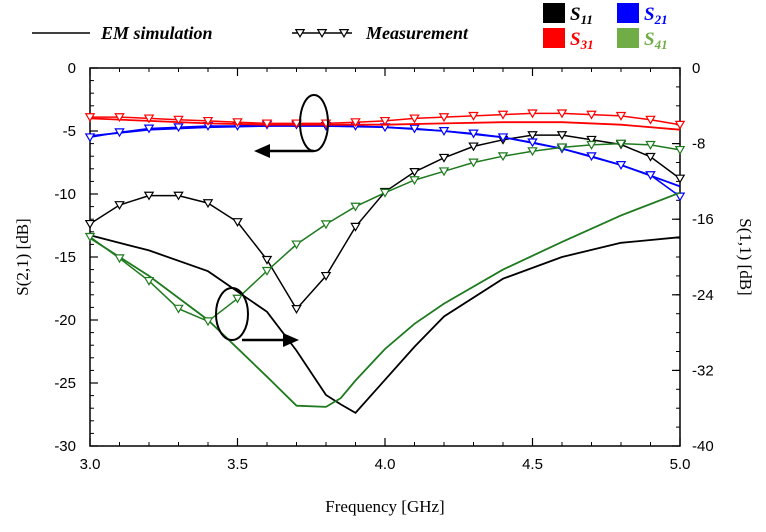 This screenshot has height=532, width=766. I want to click on legend-meas-label: Measurement, so click(417, 33).